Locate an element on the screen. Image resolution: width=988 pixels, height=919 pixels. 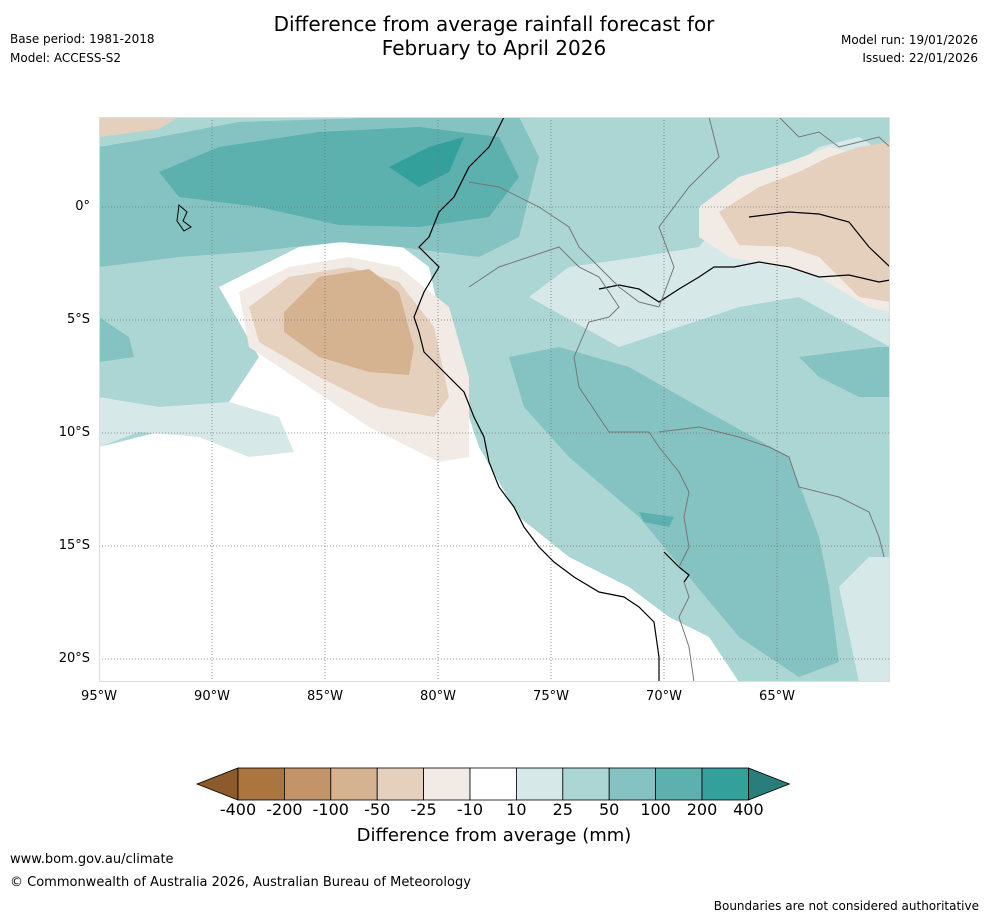
lon-label-90w: 90°W is located at coordinates (212, 696).